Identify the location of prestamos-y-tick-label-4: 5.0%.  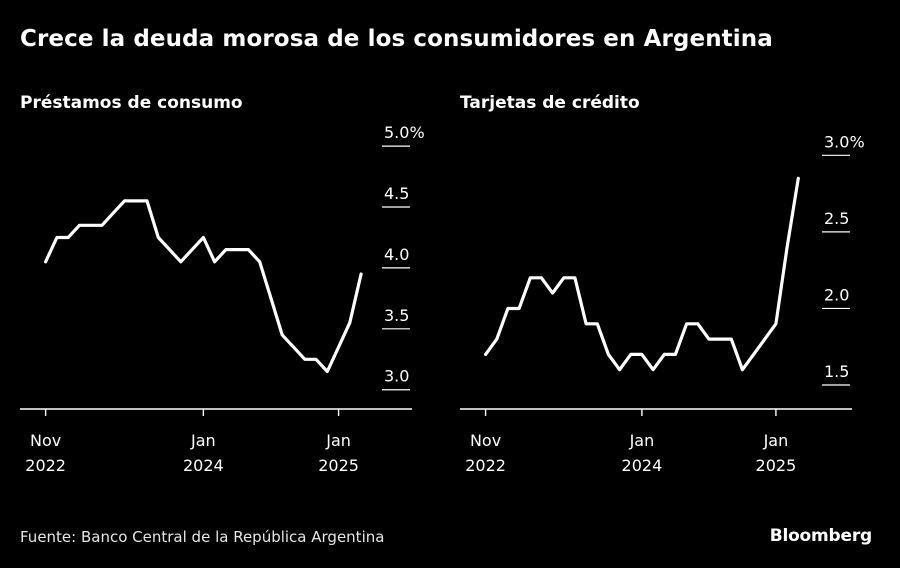
(404, 132).